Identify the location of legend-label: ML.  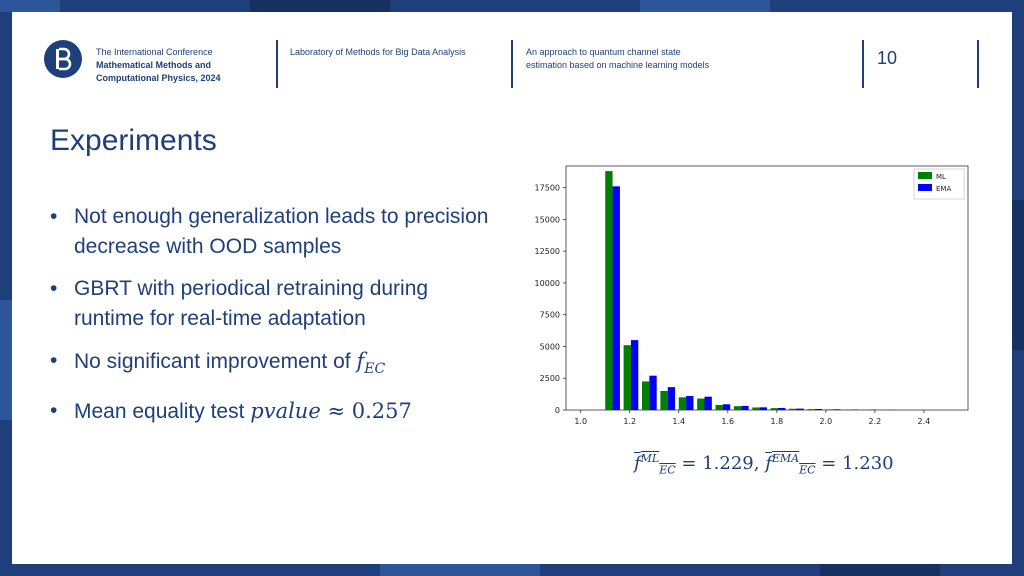
(941, 177).